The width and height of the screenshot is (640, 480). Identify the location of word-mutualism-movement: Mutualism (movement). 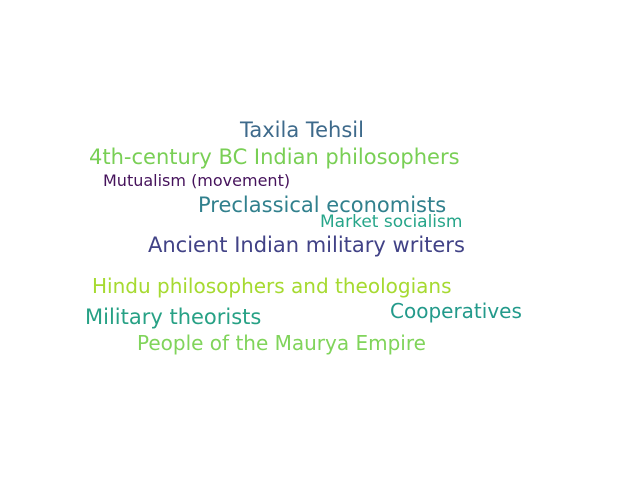
(197, 180).